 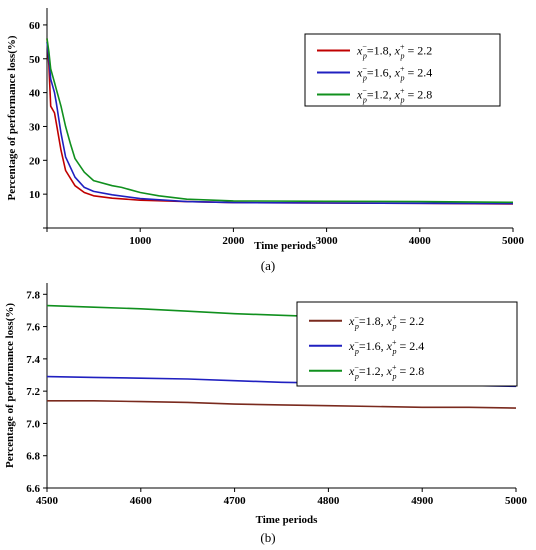 What do you see at coordinates (35, 60) in the screenshot?
I see `y-tick-label: 50` at bounding box center [35, 60].